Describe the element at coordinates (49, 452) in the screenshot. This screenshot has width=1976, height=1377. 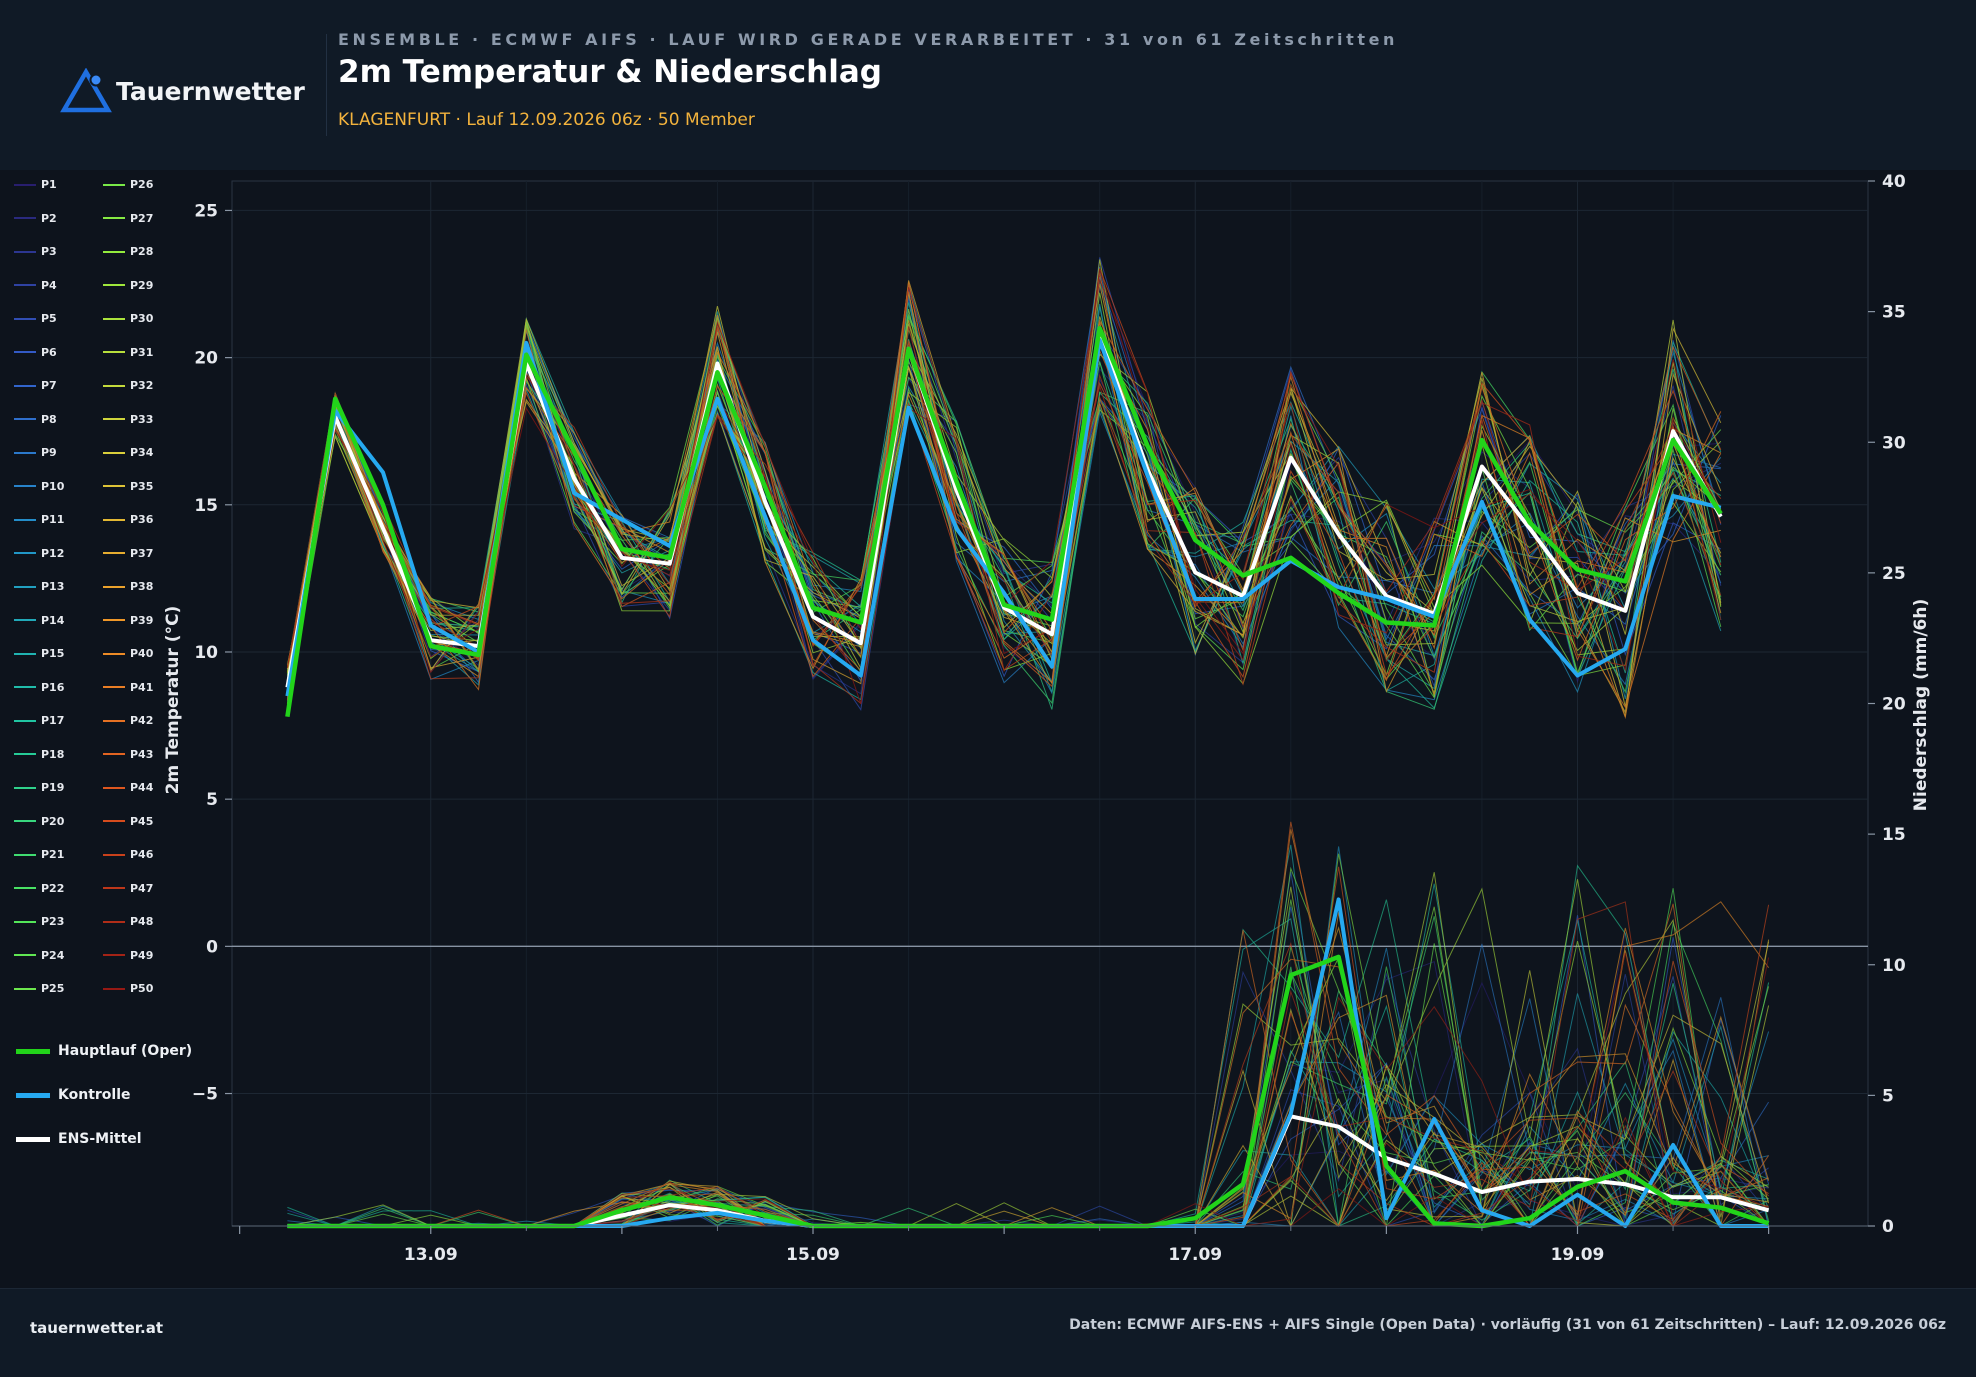
I see `legend-label: P9` at that location.